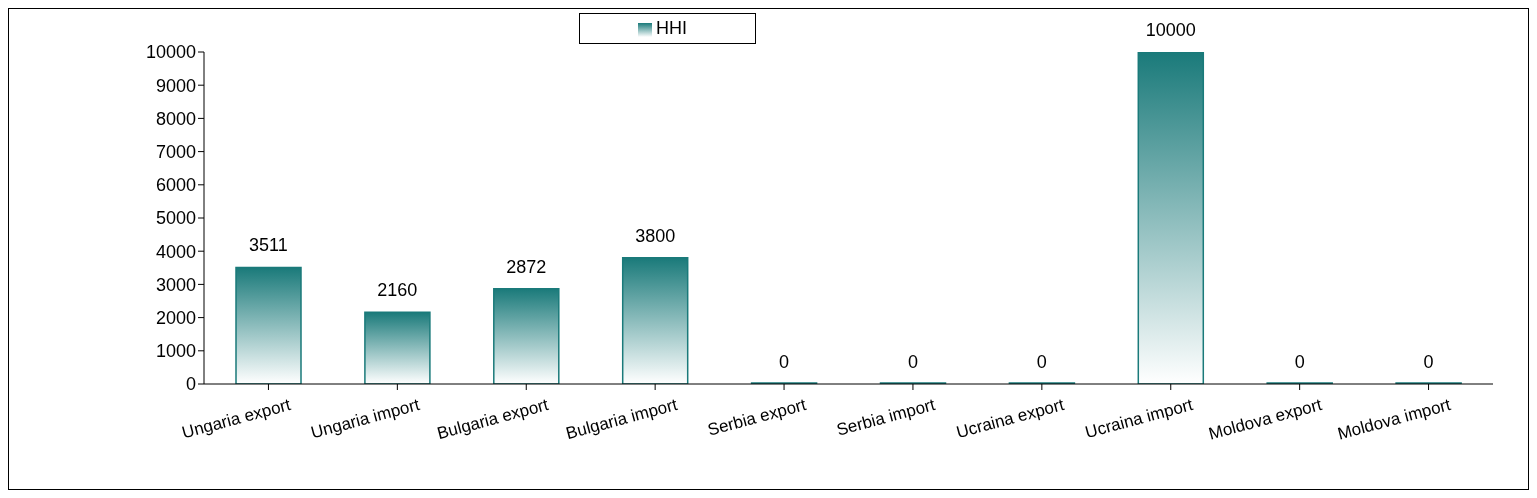 This screenshot has height=498, width=1537. I want to click on y-tick-label: 3000, so click(175, 284).